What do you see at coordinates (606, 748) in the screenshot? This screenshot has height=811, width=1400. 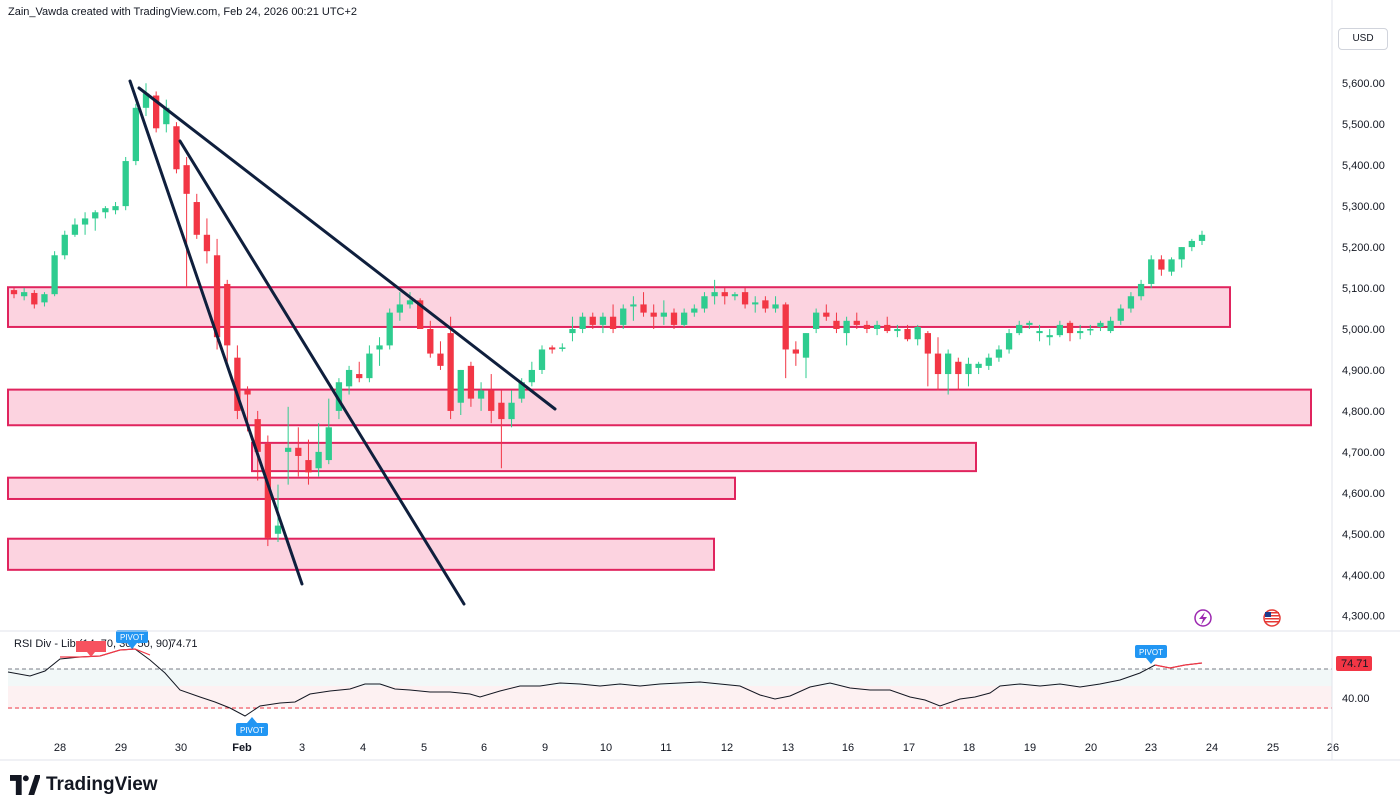 I see `time-tick-label: 10` at bounding box center [606, 748].